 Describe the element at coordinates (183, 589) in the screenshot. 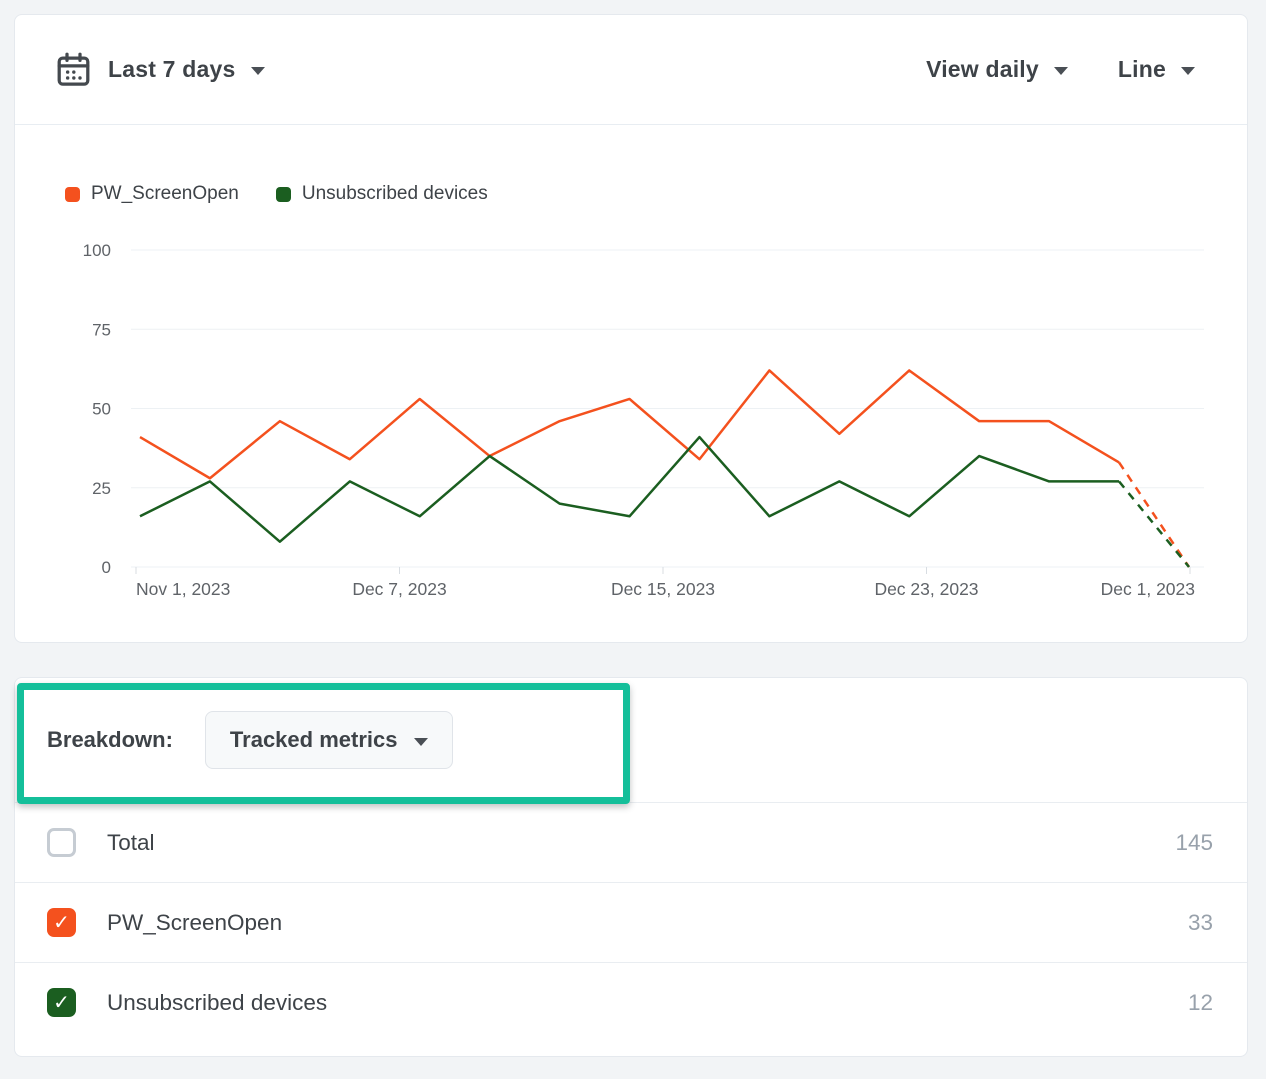

I see `svg-text: Nov 1, 2023` at that location.